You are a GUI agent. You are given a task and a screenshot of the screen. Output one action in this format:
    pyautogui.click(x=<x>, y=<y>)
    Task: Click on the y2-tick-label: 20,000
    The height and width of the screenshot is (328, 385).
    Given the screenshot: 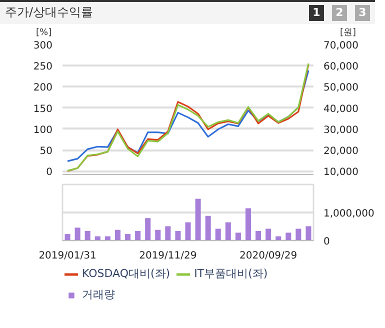 What is the action you would take?
    pyautogui.click(x=341, y=152)
    